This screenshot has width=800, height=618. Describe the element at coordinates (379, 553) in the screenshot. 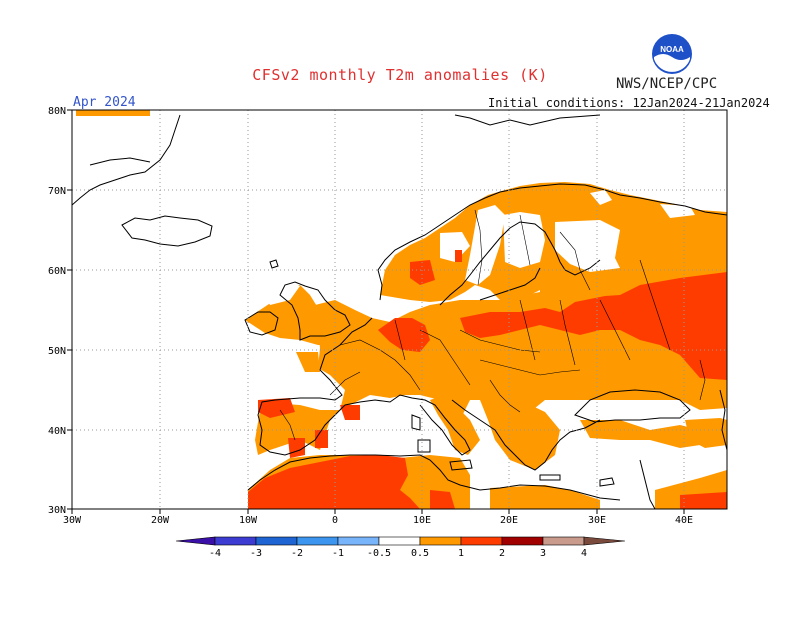

I see `colorbar-label: -0.5` at that location.